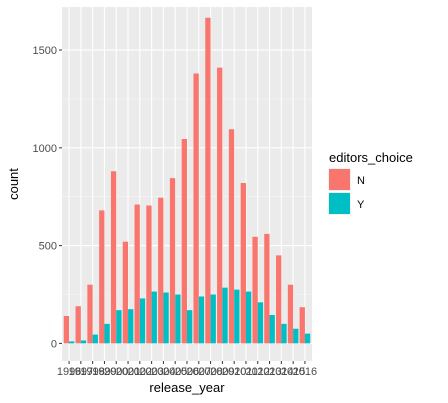 This screenshot has height=403, width=448. I want to click on bar-Y-1997, so click(83, 342).